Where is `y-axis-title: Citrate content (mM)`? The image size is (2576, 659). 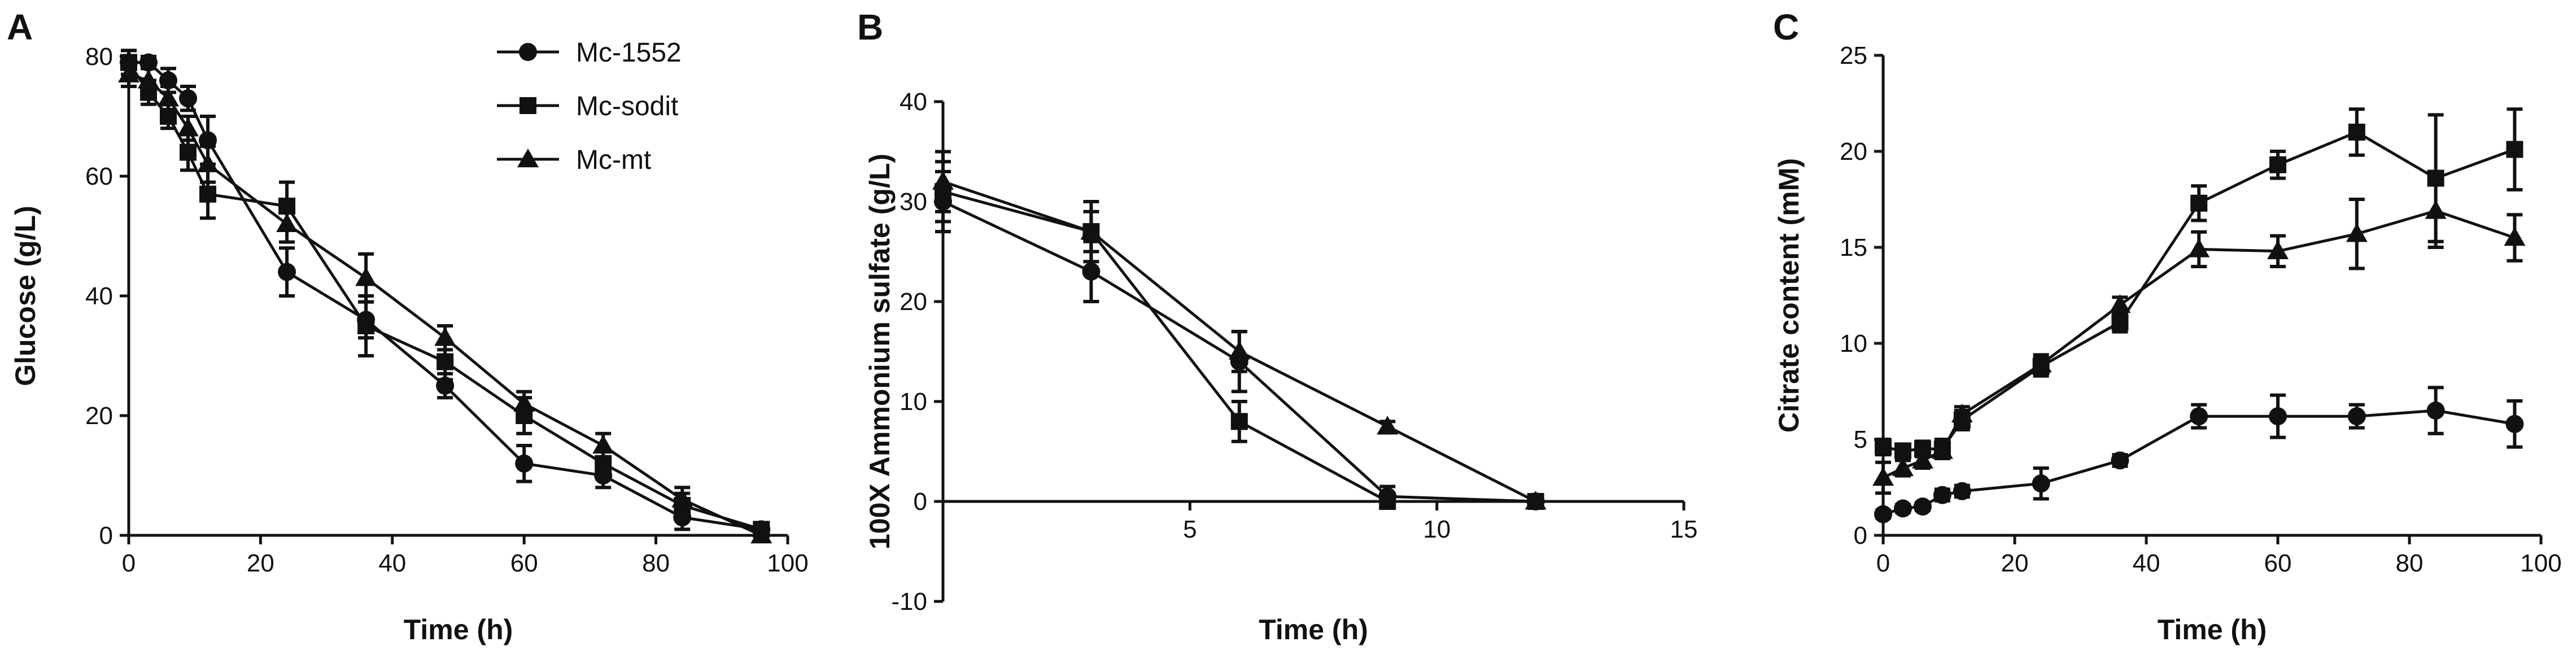 y-axis-title: Citrate content (mM) is located at coordinates (1789, 295).